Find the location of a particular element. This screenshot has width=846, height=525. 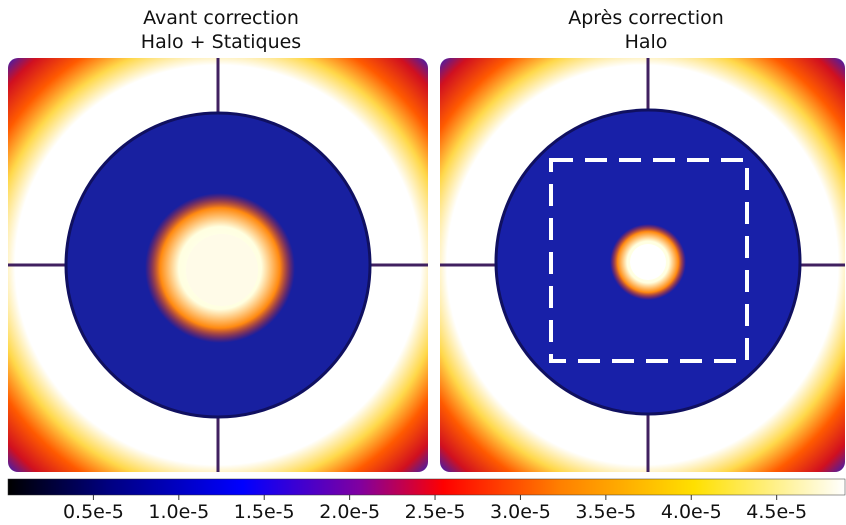

tick-label: 1.0e-5 is located at coordinates (178, 512).